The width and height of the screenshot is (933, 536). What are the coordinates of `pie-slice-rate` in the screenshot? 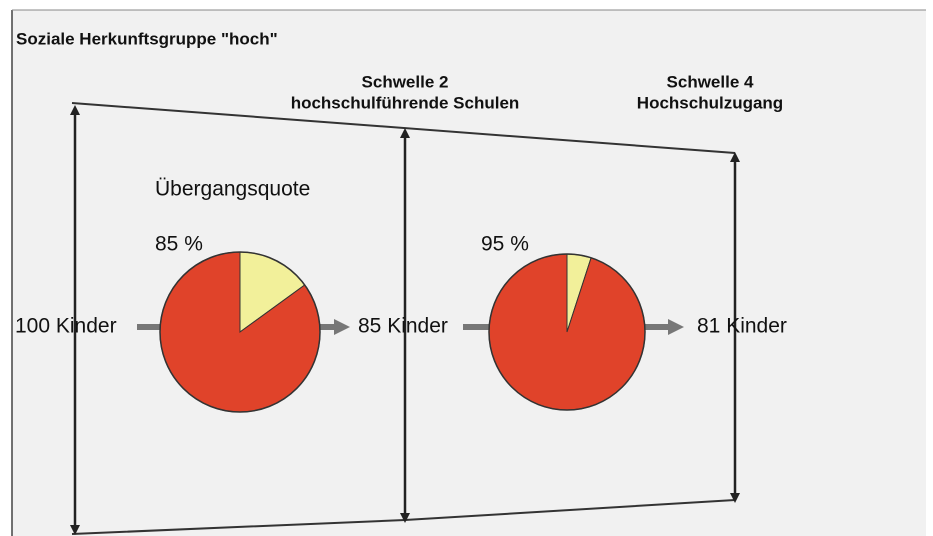 It's located at (567, 332).